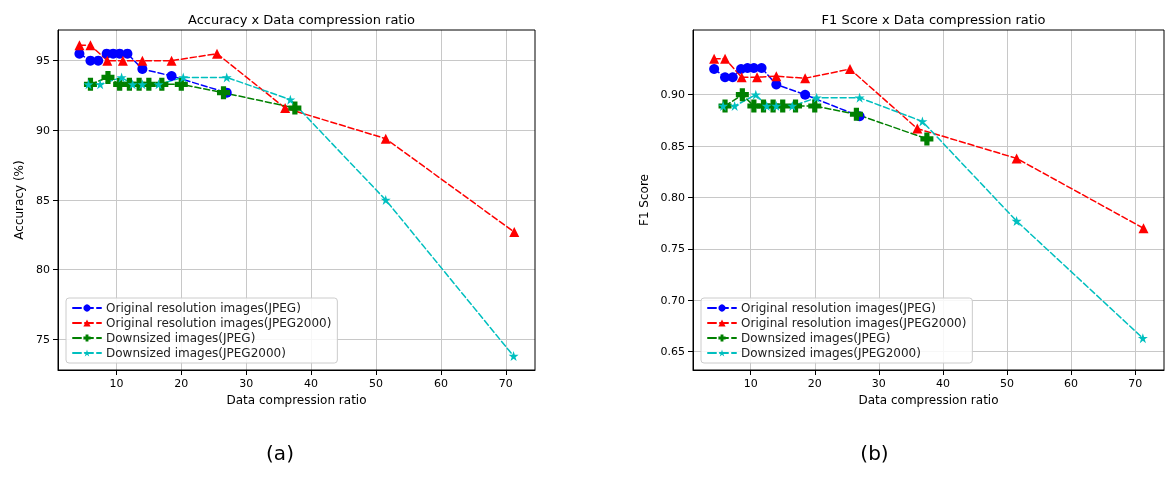 This screenshot has height=478, width=1166. I want to click on y-tick-label: 0.65, so click(672, 352).